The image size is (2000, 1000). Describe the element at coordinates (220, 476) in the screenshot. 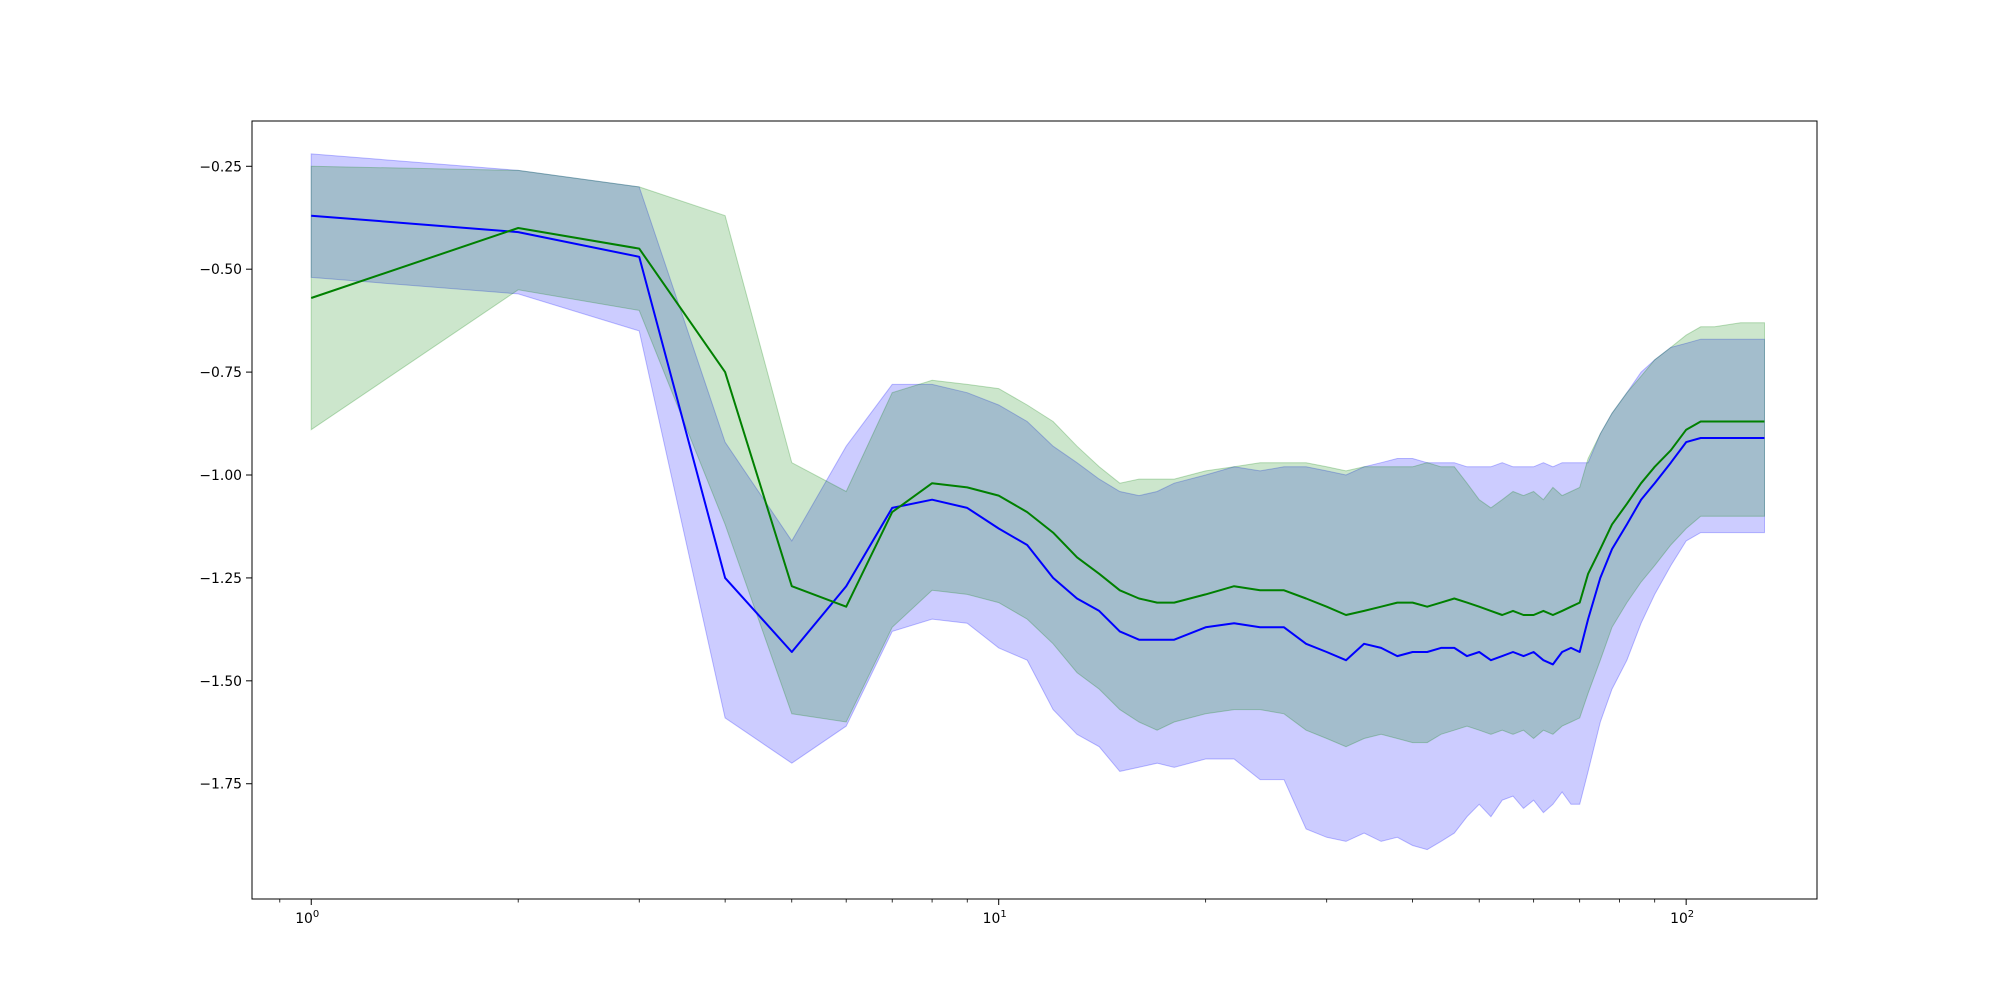

I see `y-tick-label: −1.00` at that location.